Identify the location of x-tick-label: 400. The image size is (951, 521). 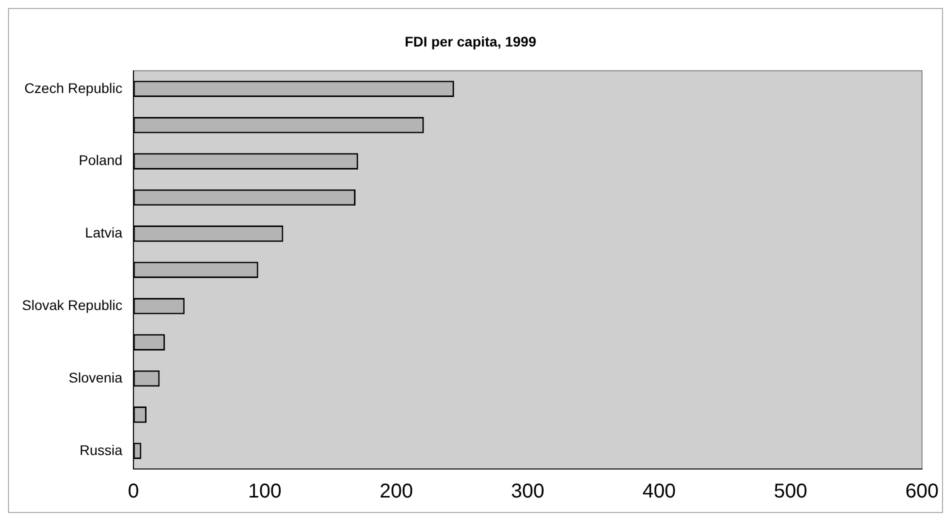
(659, 491).